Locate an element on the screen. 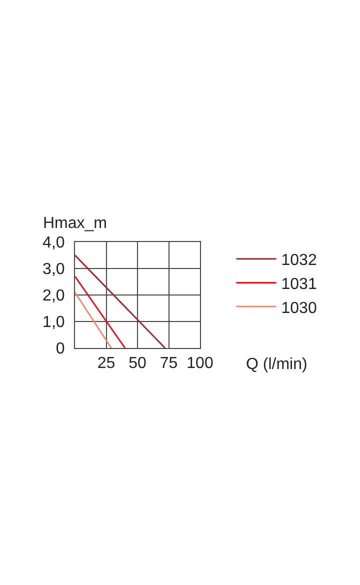 The image size is (360, 585). y-tick-label: 4,0 is located at coordinates (53, 243).